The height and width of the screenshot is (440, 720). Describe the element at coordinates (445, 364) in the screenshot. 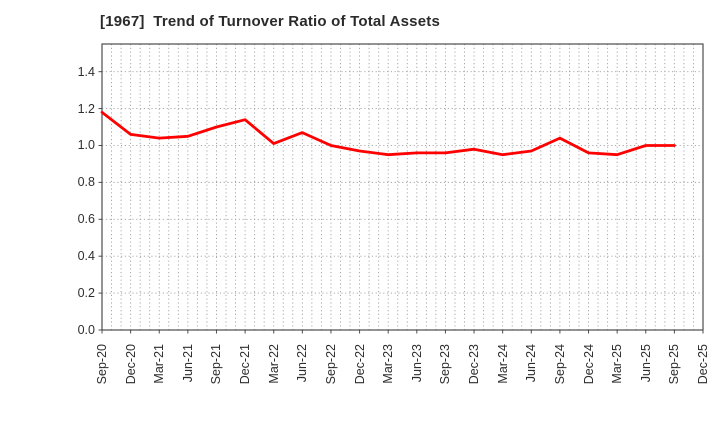

I see `x-axis-tick-label: Sep-23` at that location.